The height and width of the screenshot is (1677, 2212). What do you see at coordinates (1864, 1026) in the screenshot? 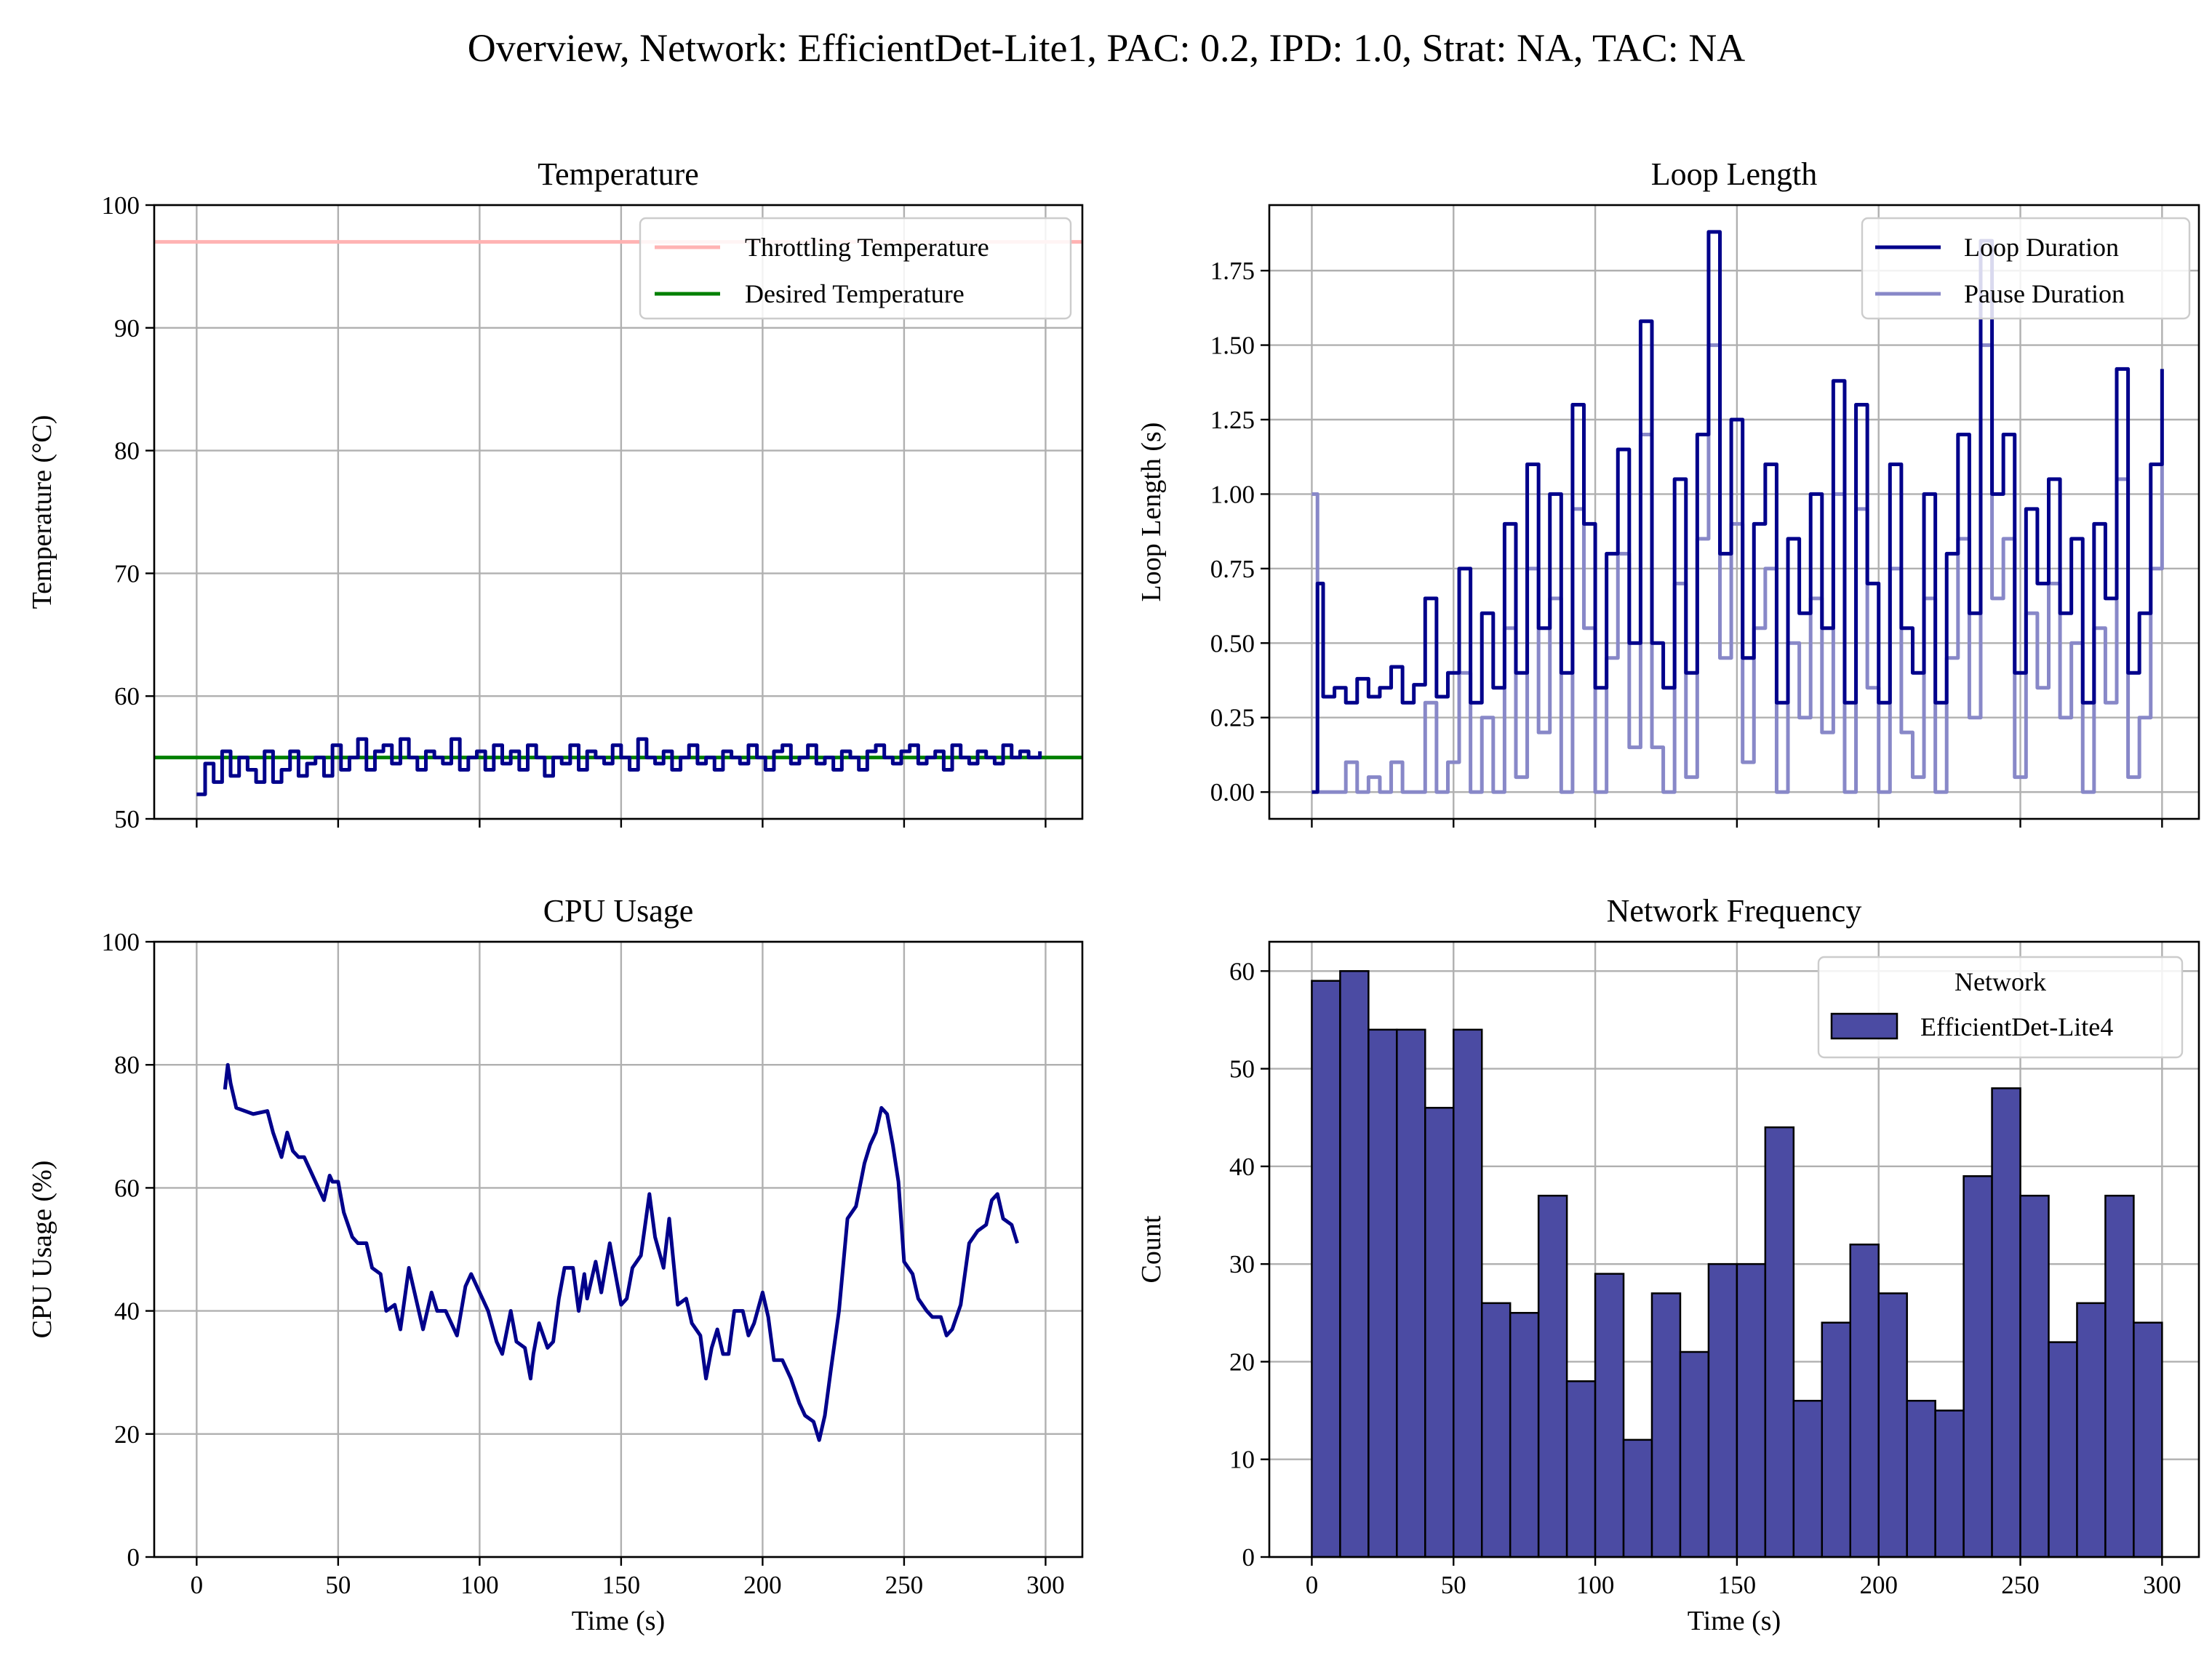
I see `legend-swatch` at bounding box center [1864, 1026].